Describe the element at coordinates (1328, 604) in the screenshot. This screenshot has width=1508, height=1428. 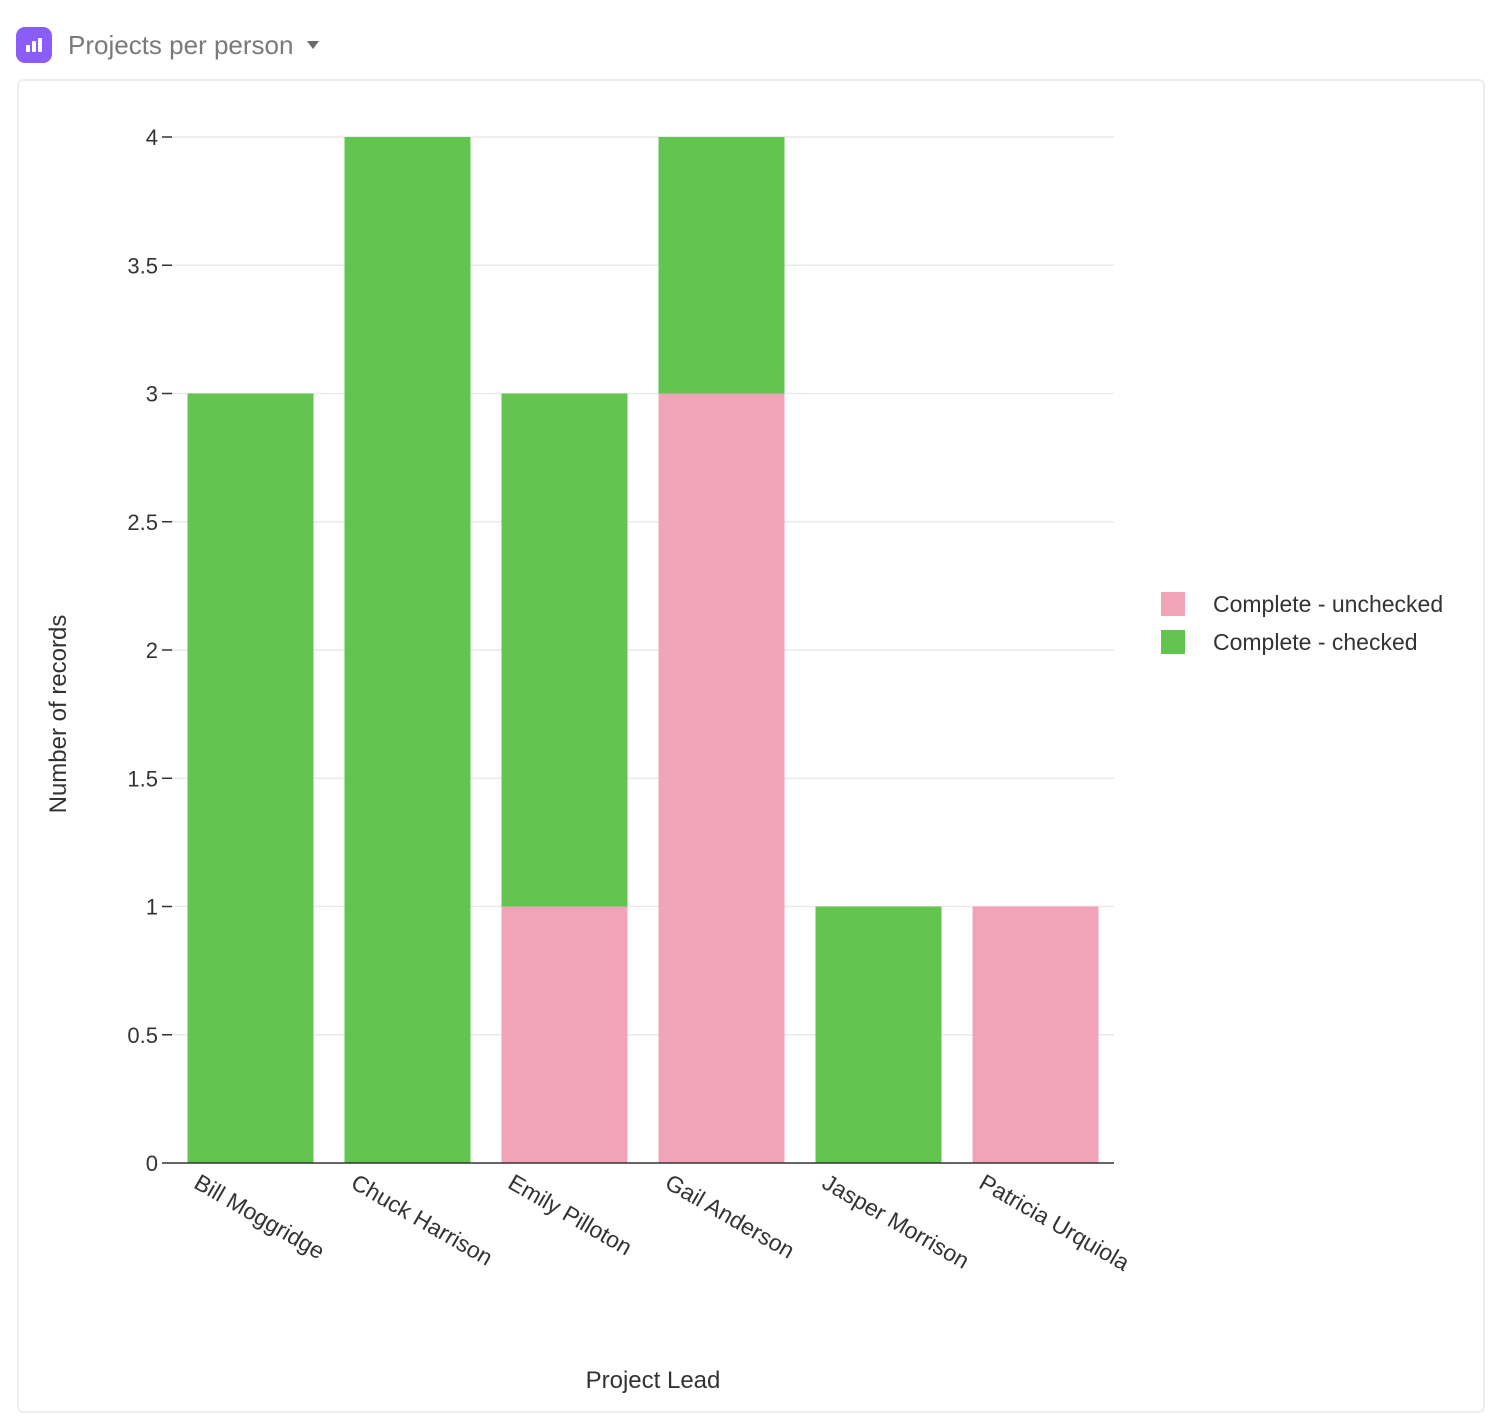
I see `legend-label: Complete - unchecked` at that location.